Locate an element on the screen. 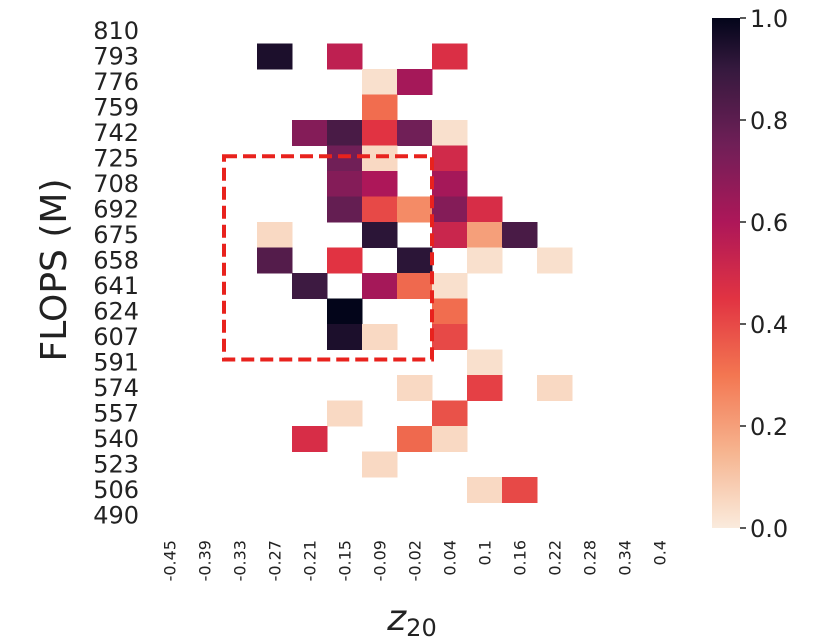  y-tick-label: 624 is located at coordinates (116, 311).